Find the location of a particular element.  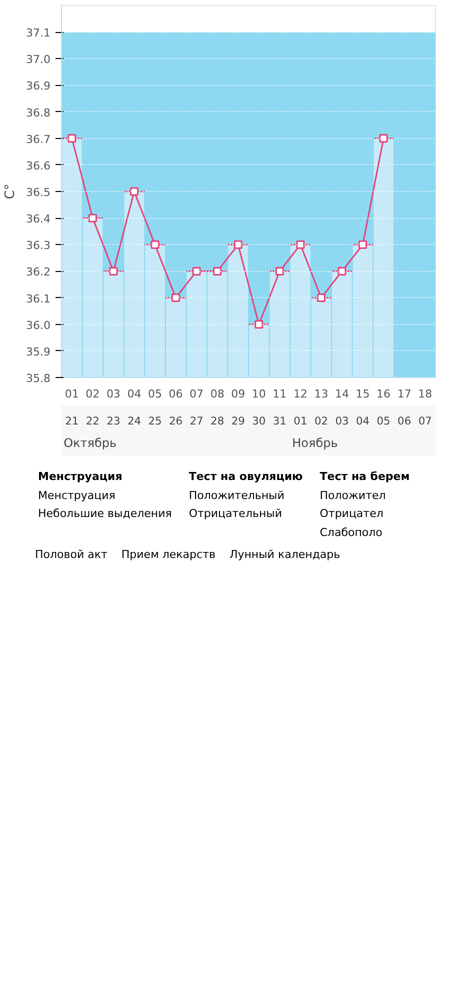

y-tick-label: 36.5 is located at coordinates (38, 192).